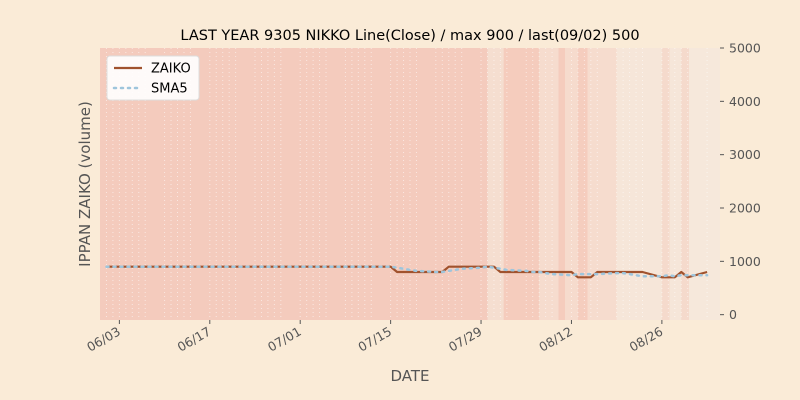  I want to click on y-tick-label: 0, so click(733, 314).